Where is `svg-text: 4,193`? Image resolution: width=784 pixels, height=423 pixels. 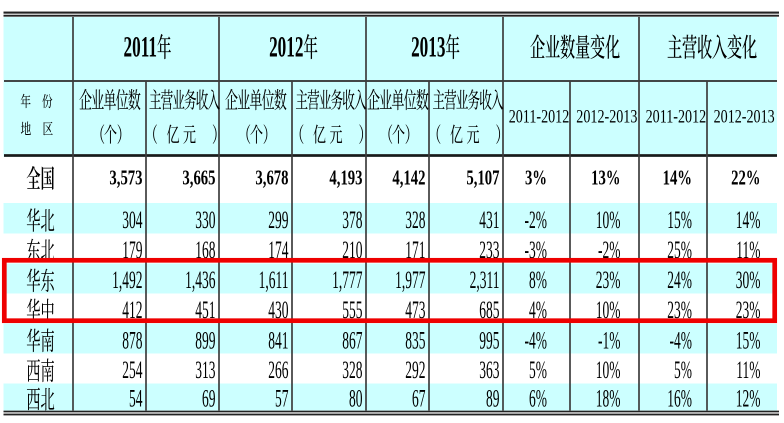 svg-text: 4,193 is located at coordinates (345, 177).